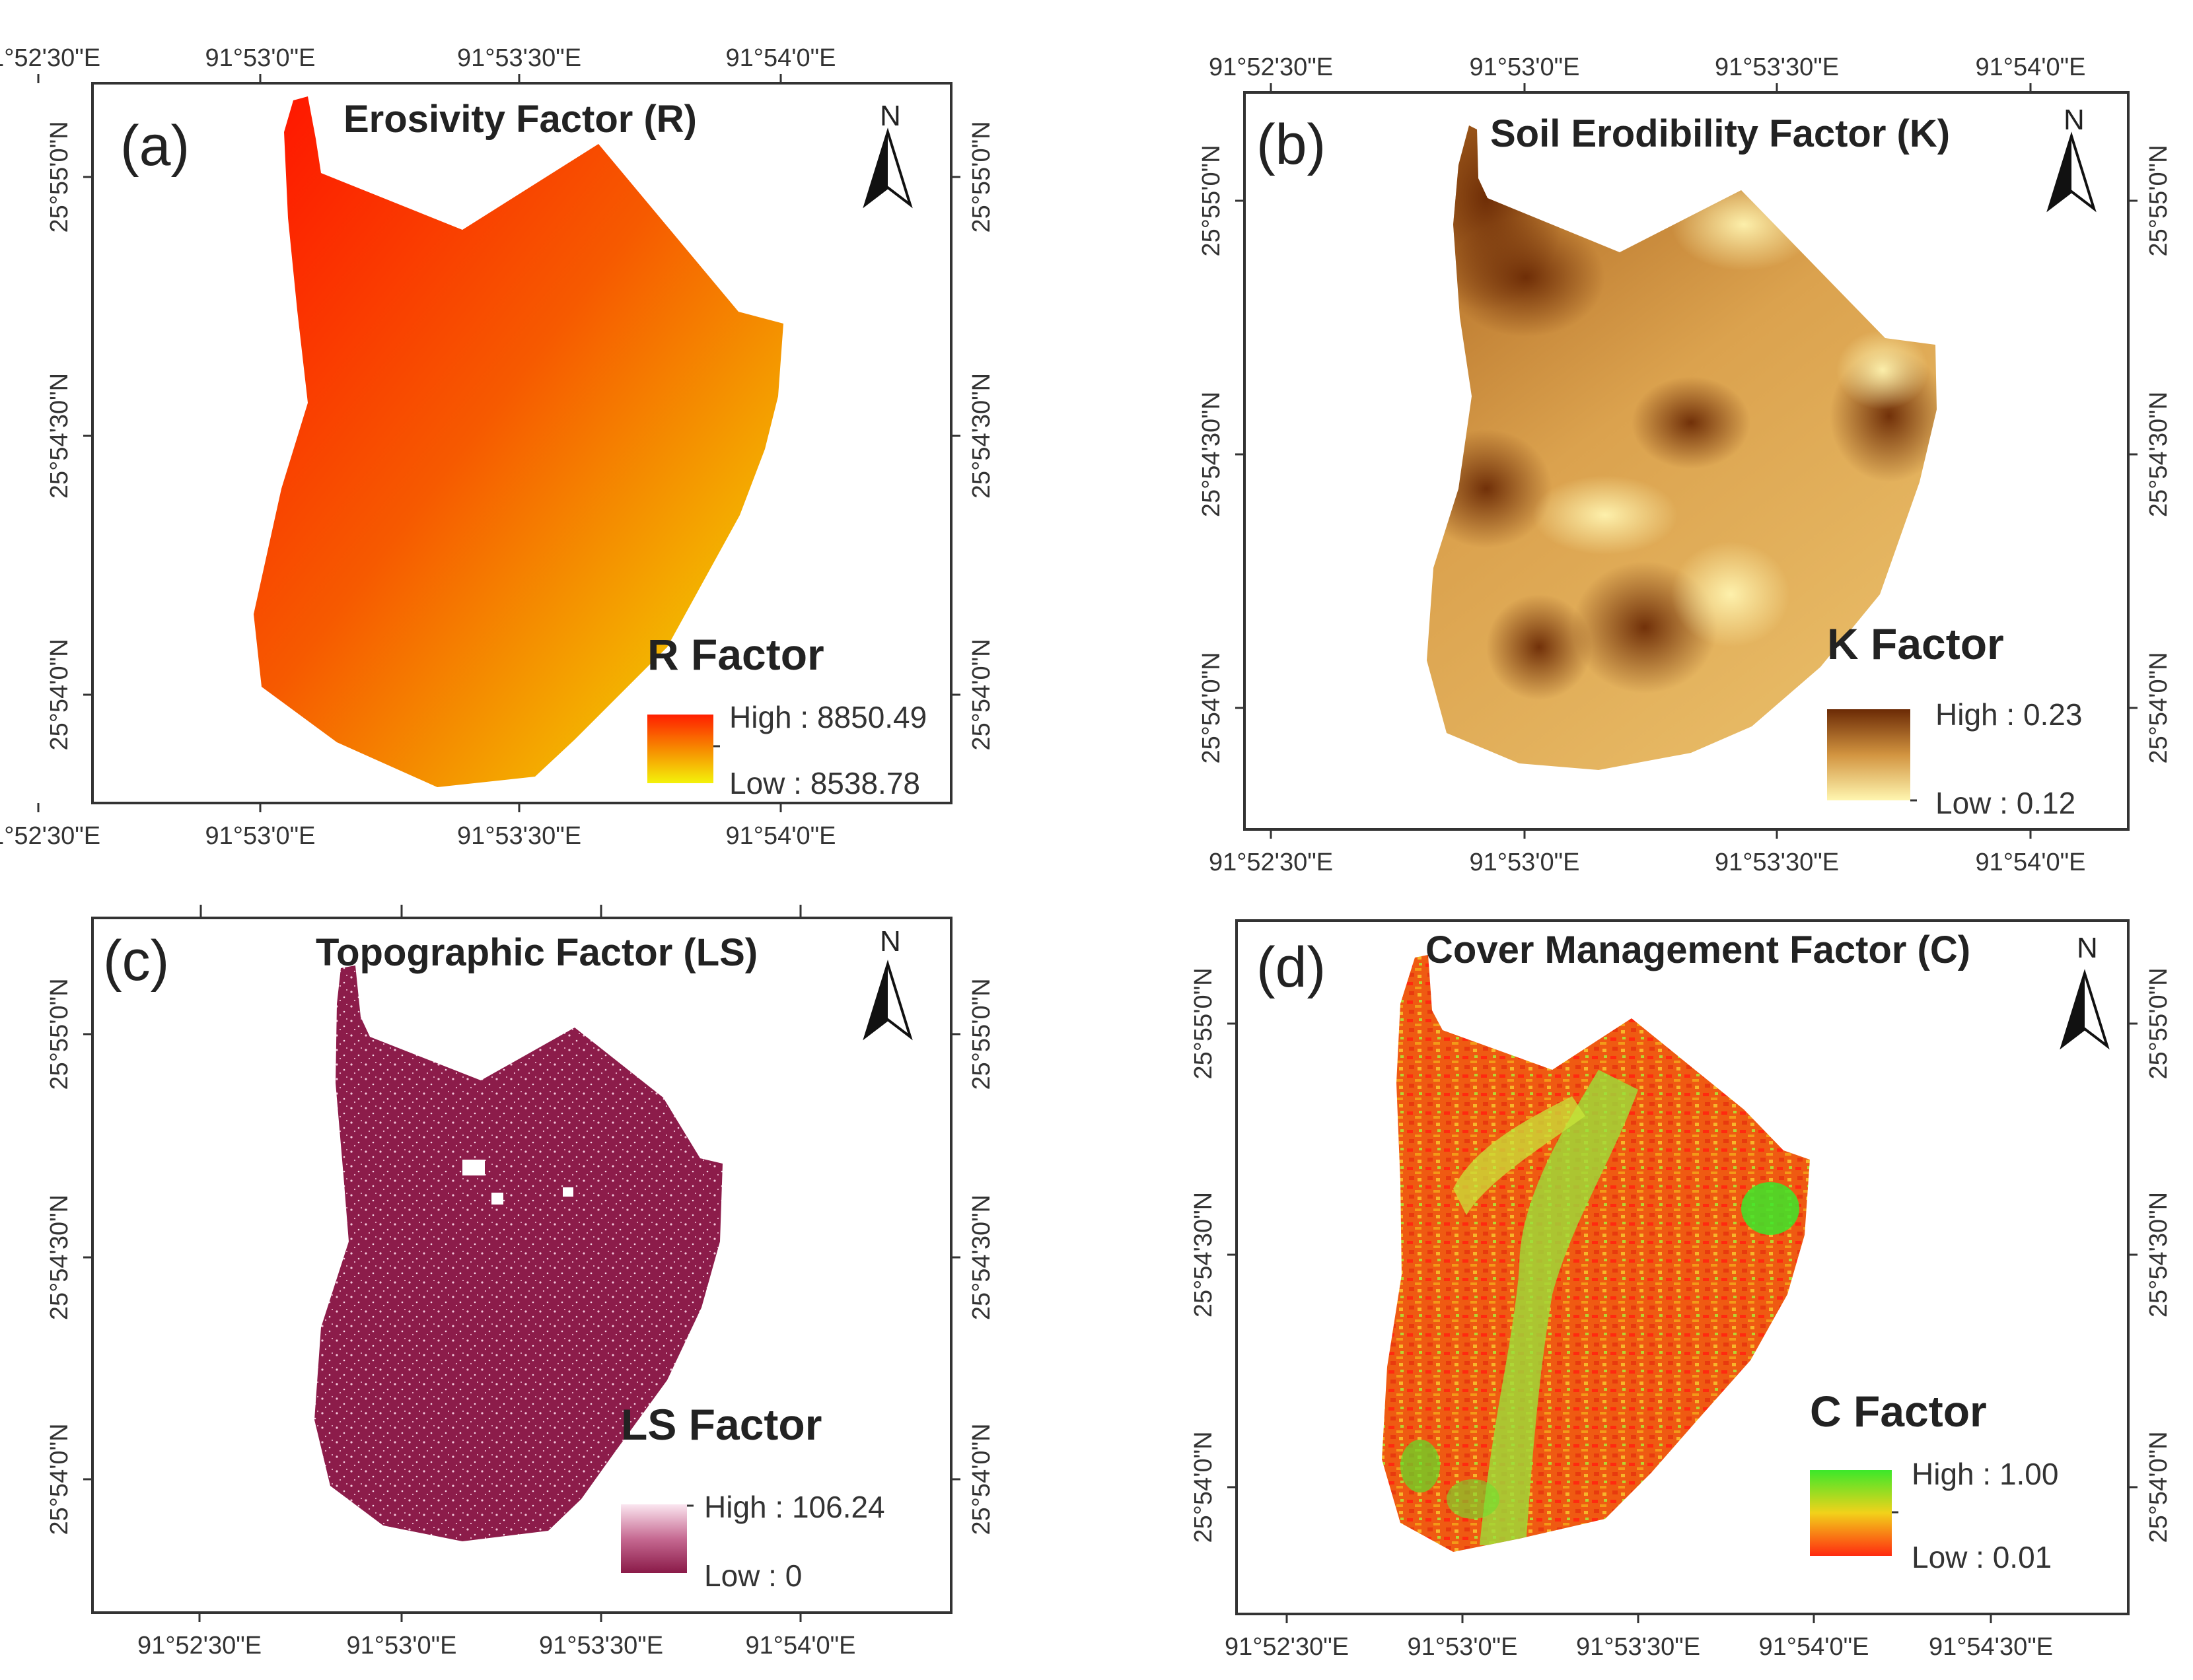  What do you see at coordinates (753, 1575) in the screenshot?
I see `panel-c-legend-low: Low : 0` at bounding box center [753, 1575].